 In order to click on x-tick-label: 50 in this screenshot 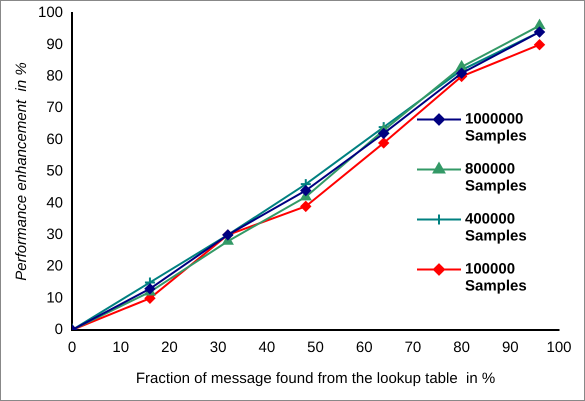, I will do `click(315, 347)`.